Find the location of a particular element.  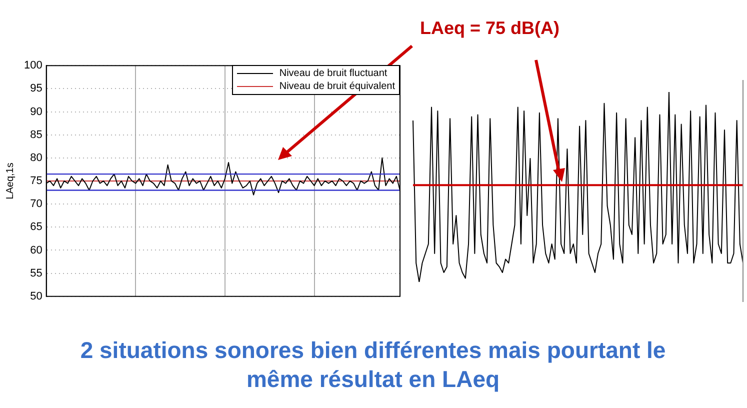

y-tick-label: 65 is located at coordinates (36, 227).